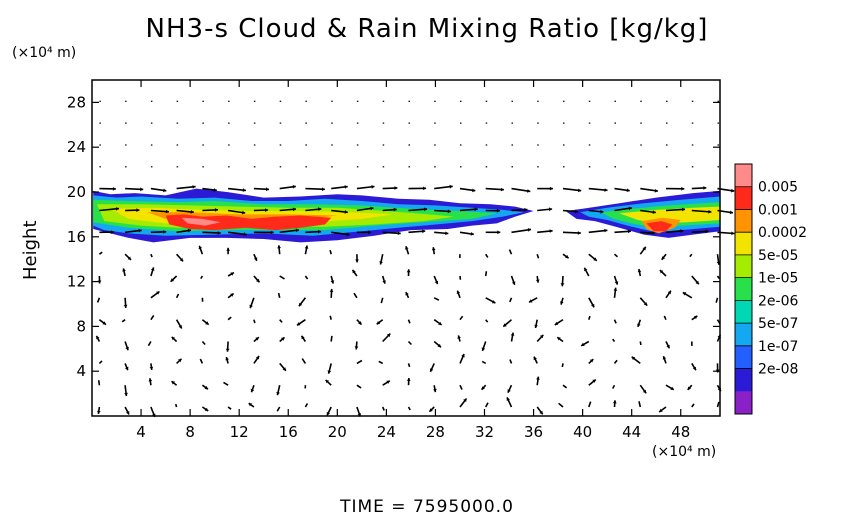 This screenshot has height=519, width=854. I want to click on x-tick-label: 28, so click(435, 432).